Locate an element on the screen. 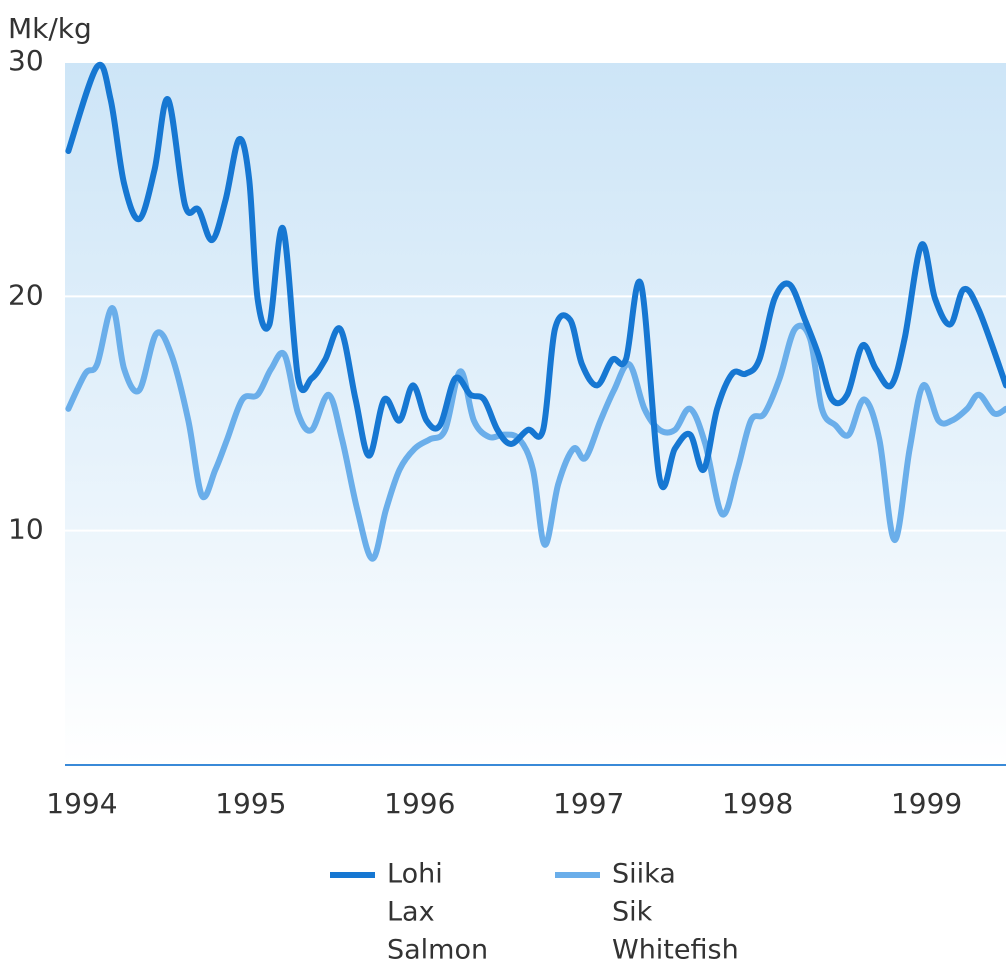 The height and width of the screenshot is (965, 1006). legend-label: Salmon is located at coordinates (437, 950).